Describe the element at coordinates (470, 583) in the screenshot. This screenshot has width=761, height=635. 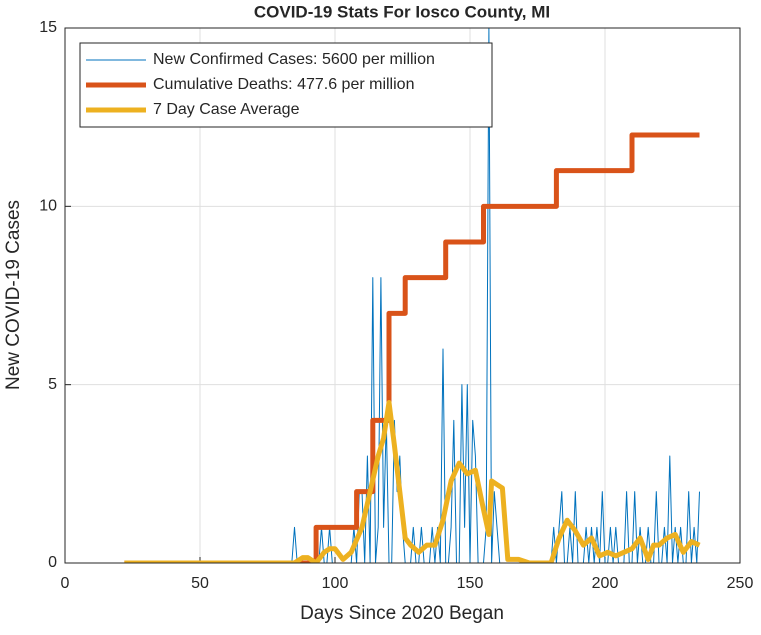
I see `x-tick-label: 150` at that location.